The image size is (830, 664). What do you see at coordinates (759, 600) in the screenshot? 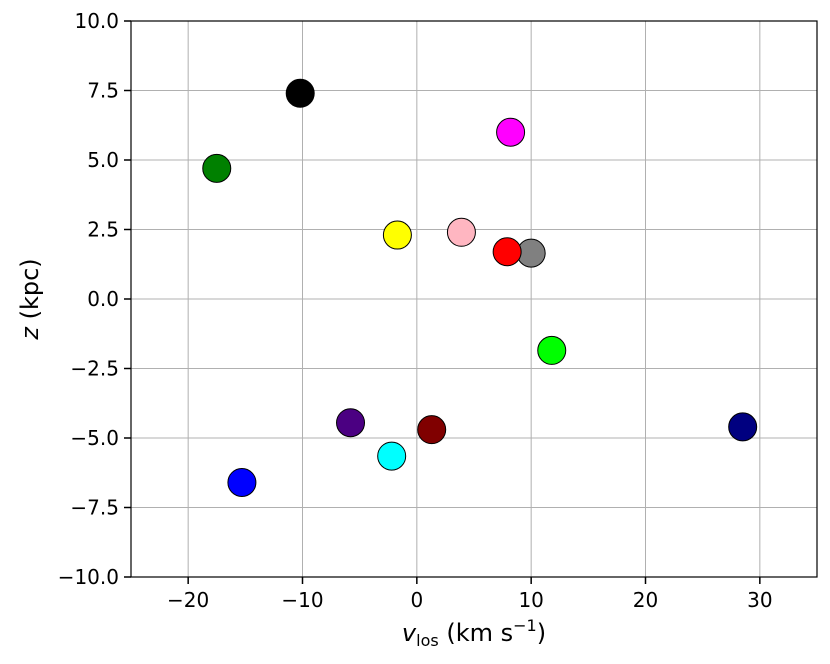
I see `x-tick-label: 30` at bounding box center [759, 600].